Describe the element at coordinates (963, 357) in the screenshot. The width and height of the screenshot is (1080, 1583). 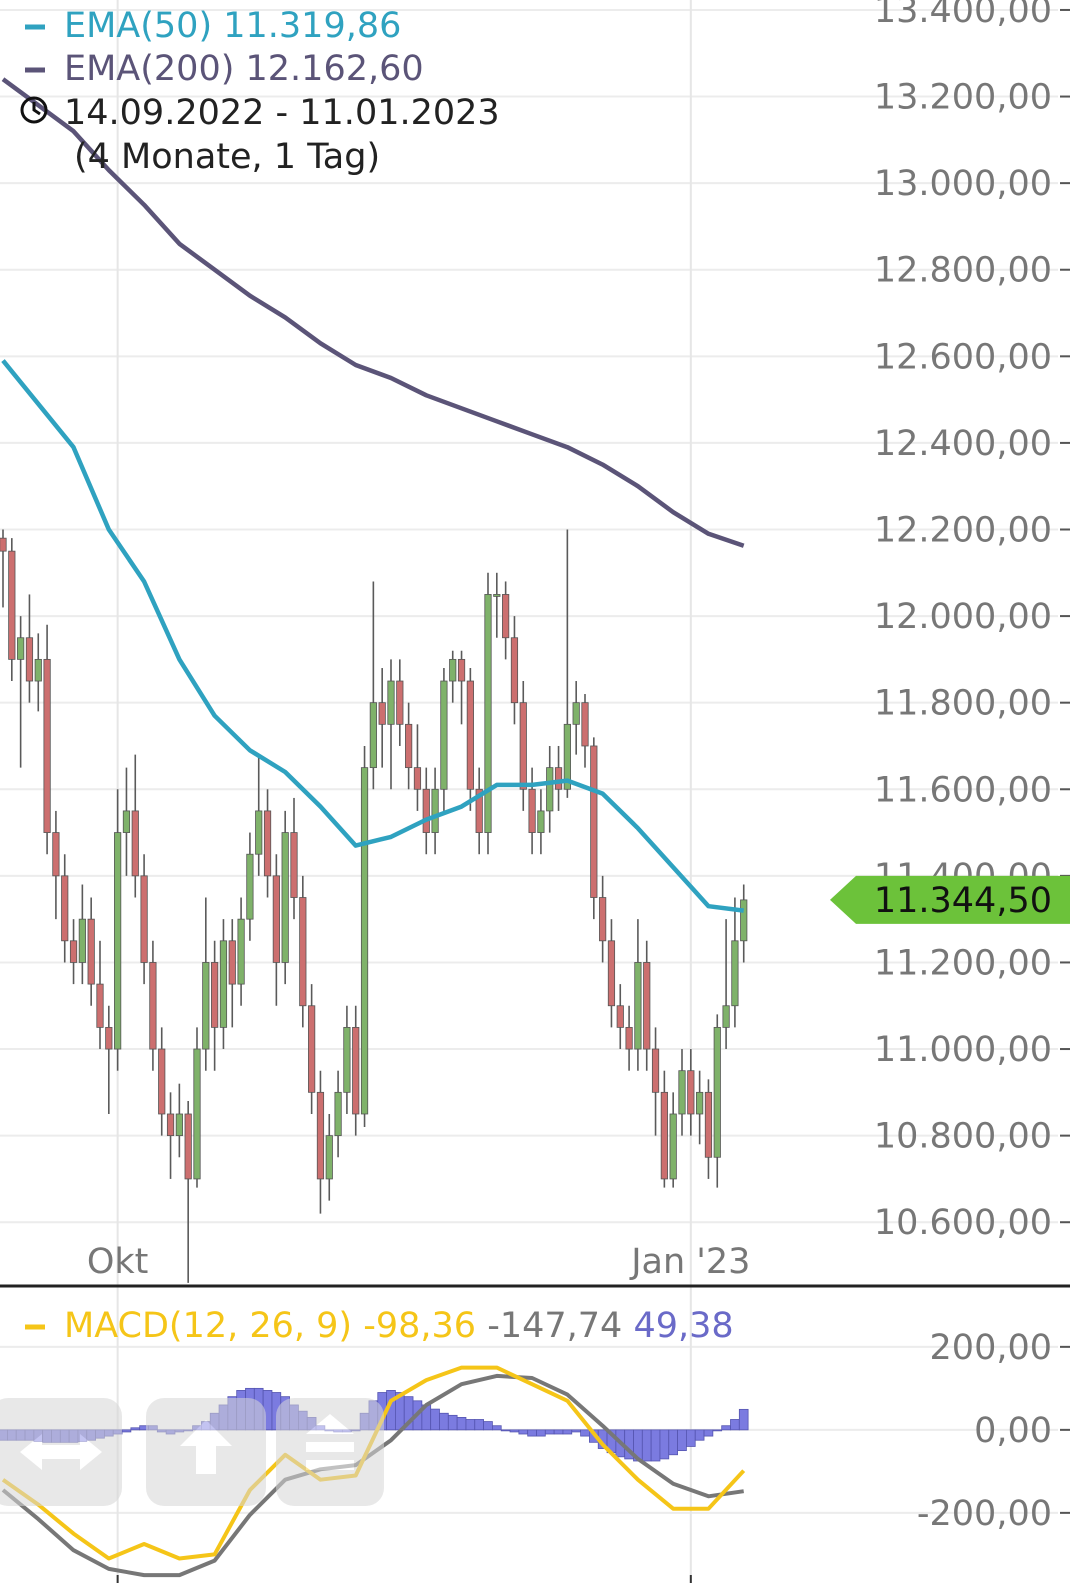
I see `y-tick-label: 12.600,00` at that location.